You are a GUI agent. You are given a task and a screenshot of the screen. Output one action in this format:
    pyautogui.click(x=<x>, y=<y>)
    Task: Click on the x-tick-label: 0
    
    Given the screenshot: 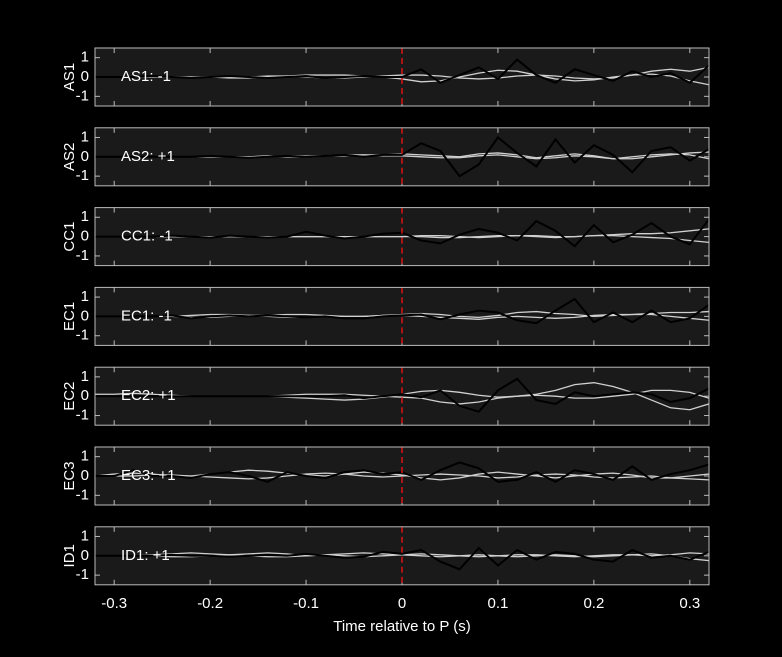 What is the action you would take?
    pyautogui.click(x=402, y=603)
    